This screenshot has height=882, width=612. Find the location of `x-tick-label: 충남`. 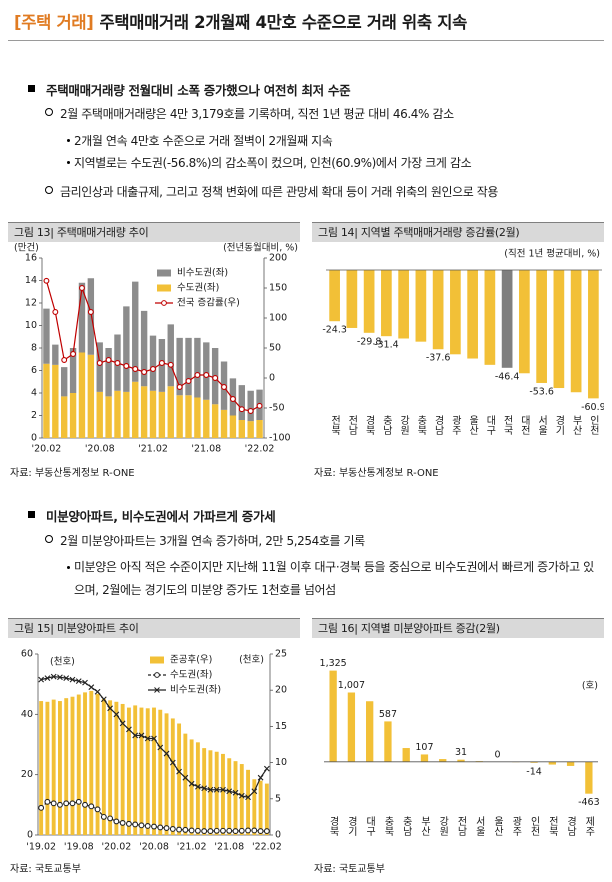

x-tick-label: 충남 is located at coordinates (386, 425).